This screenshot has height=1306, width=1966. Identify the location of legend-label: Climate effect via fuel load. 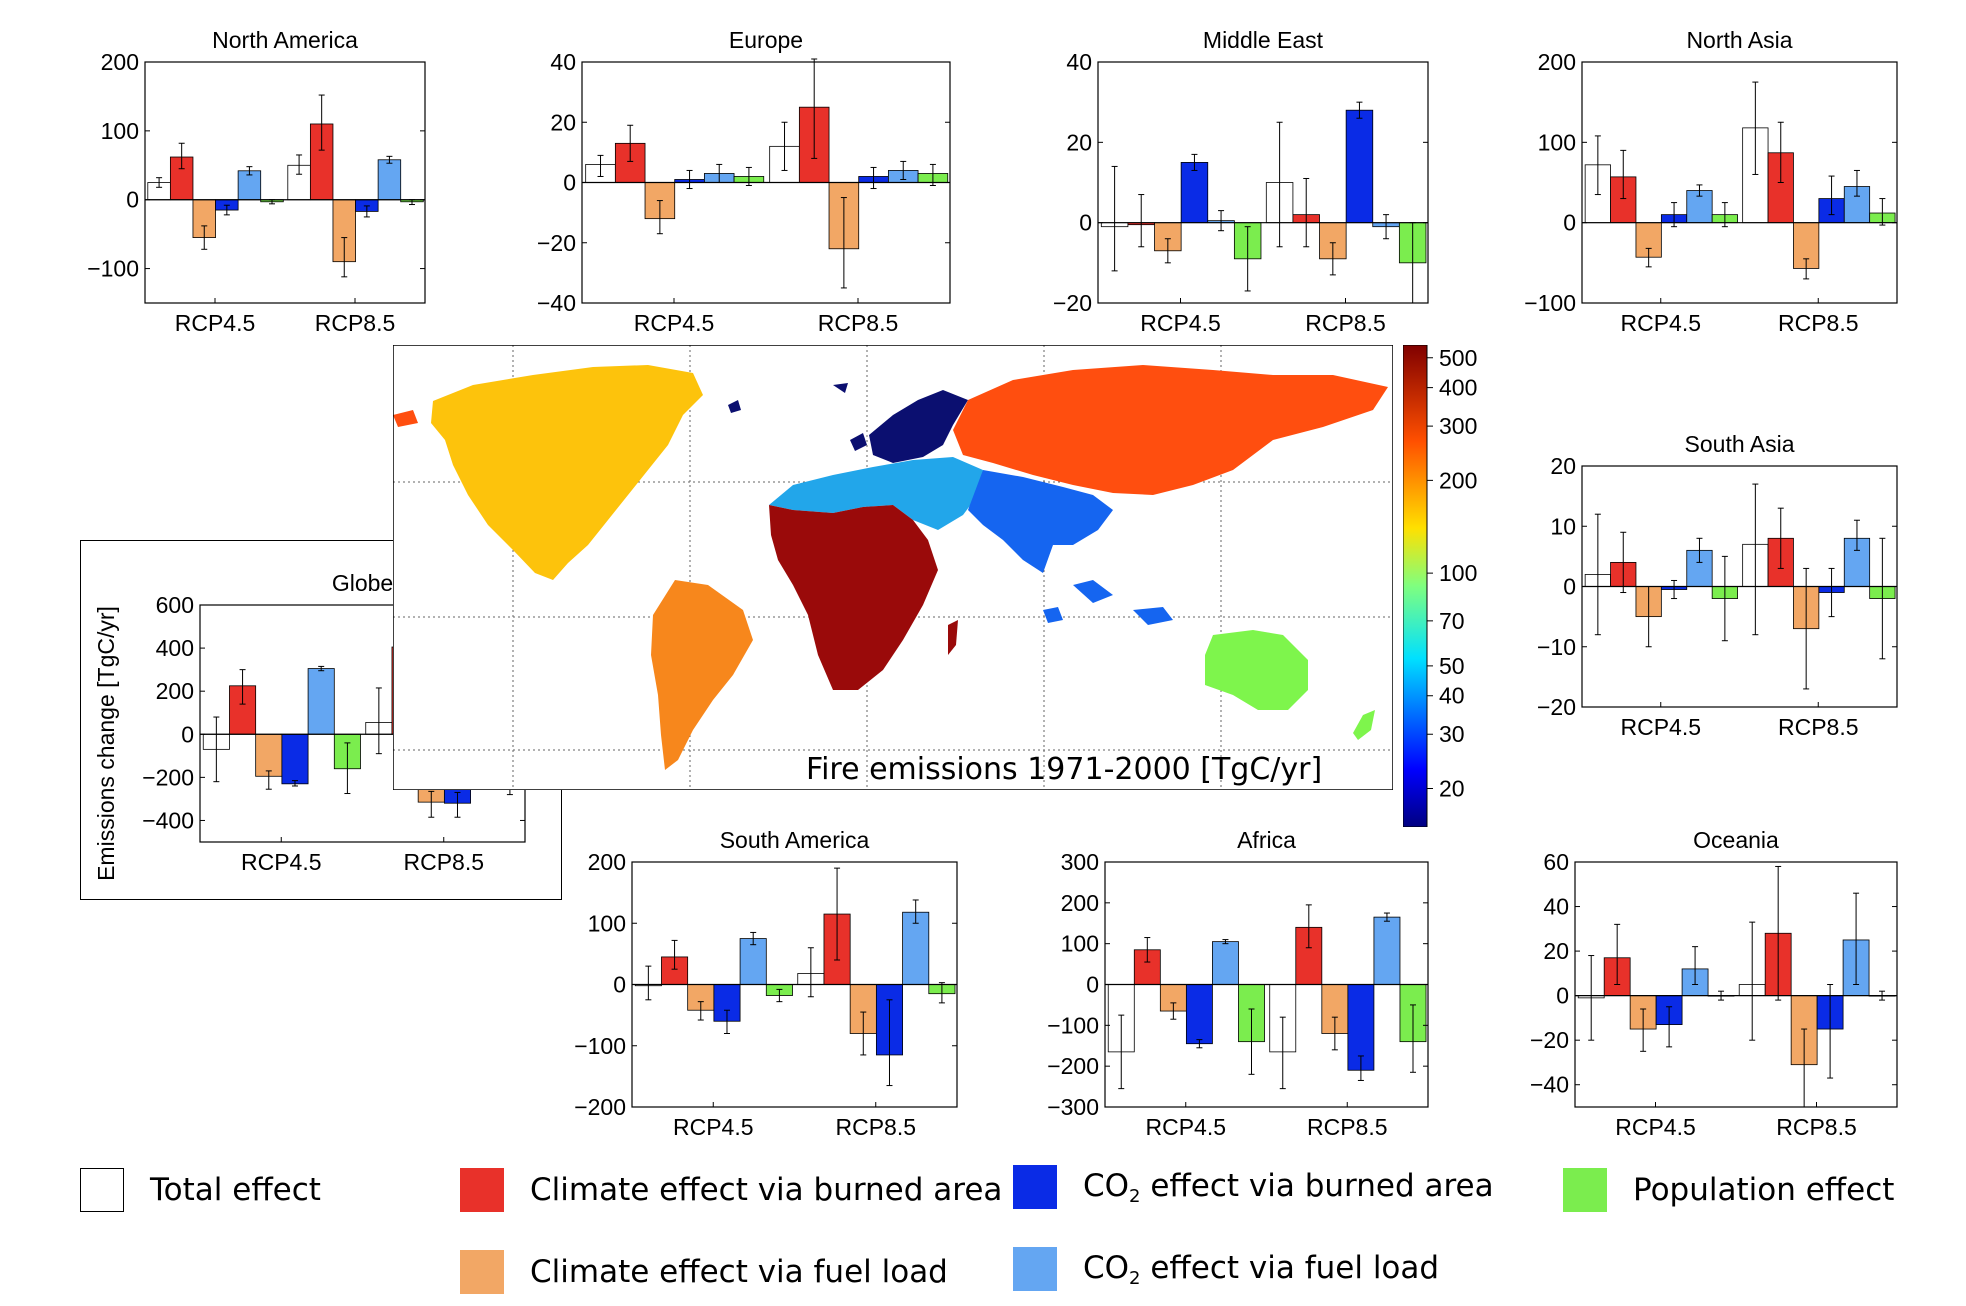
(739, 1272).